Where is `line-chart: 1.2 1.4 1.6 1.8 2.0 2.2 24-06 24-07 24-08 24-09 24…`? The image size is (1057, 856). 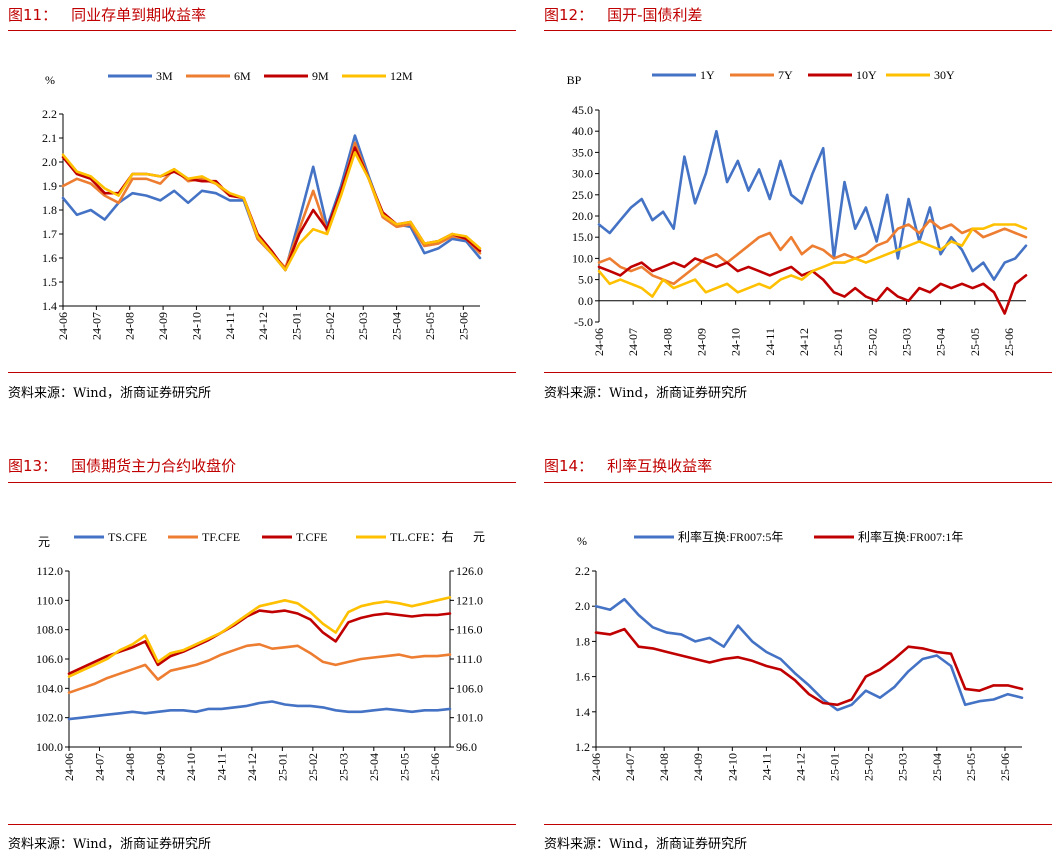
line-chart: 1.2 1.4 1.6 1.8 2.0 2.2 24-06 24-07 24-08 24-09 24… is located at coordinates (799, 655).